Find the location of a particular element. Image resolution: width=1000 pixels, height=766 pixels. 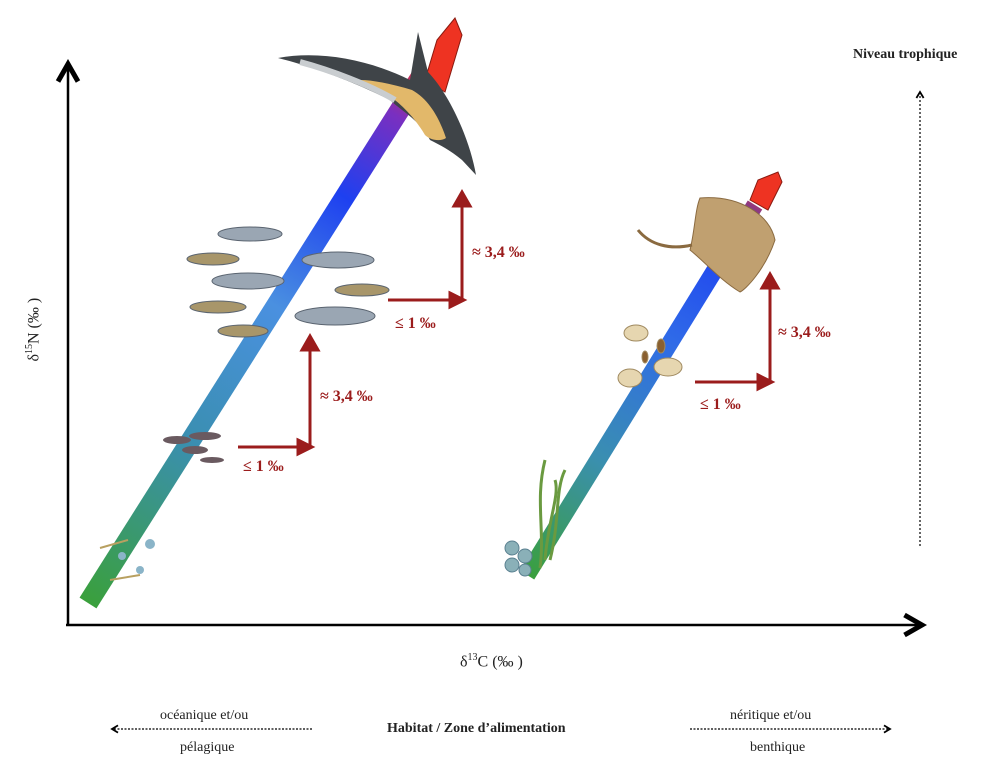

dolphin-illustration is located at coordinates (377, 103).